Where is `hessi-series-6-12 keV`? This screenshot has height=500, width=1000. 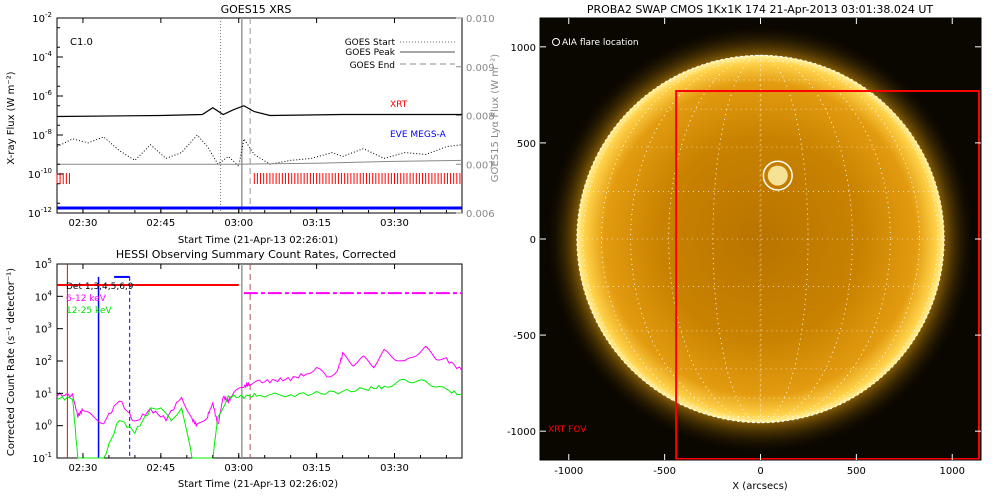
hessi-series-6-12 keV is located at coordinates (259, 386).